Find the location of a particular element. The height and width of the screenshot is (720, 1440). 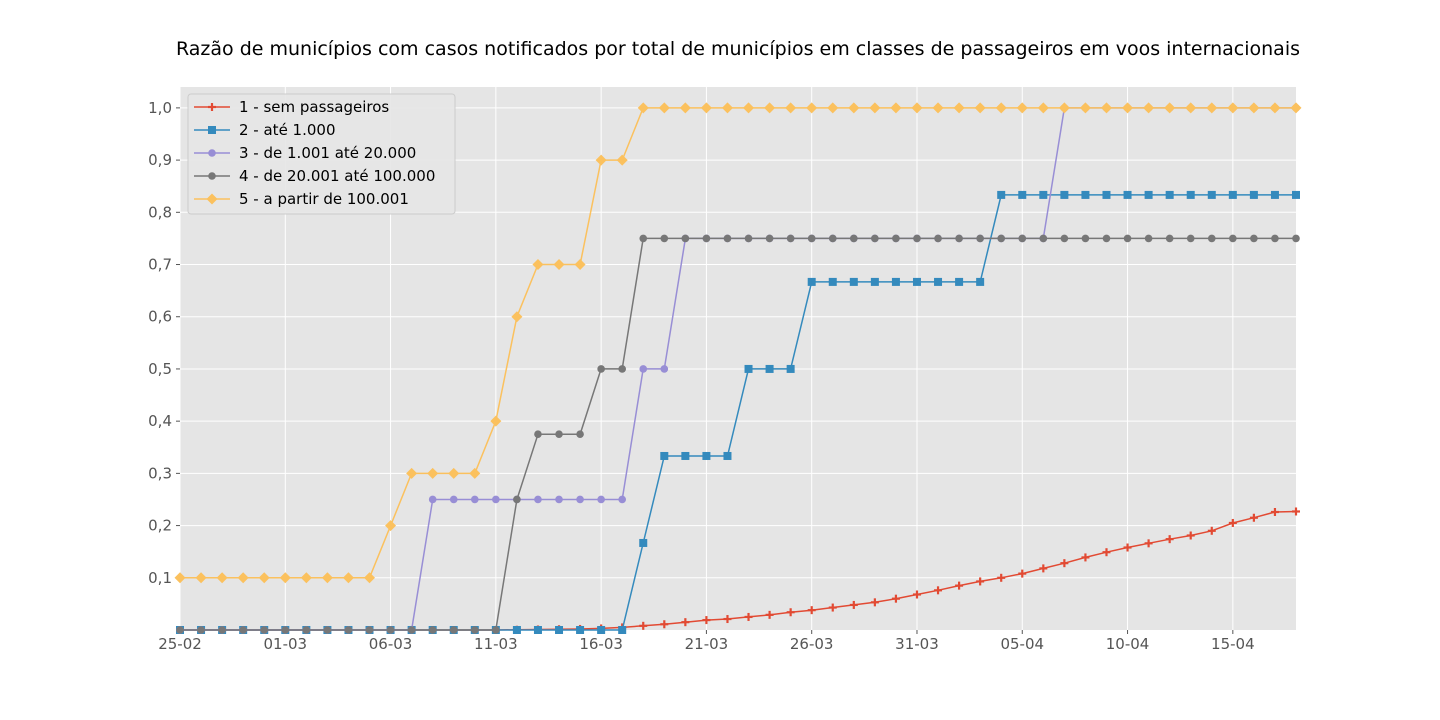

y-tick-label: 0,9 is located at coordinates (160, 160).